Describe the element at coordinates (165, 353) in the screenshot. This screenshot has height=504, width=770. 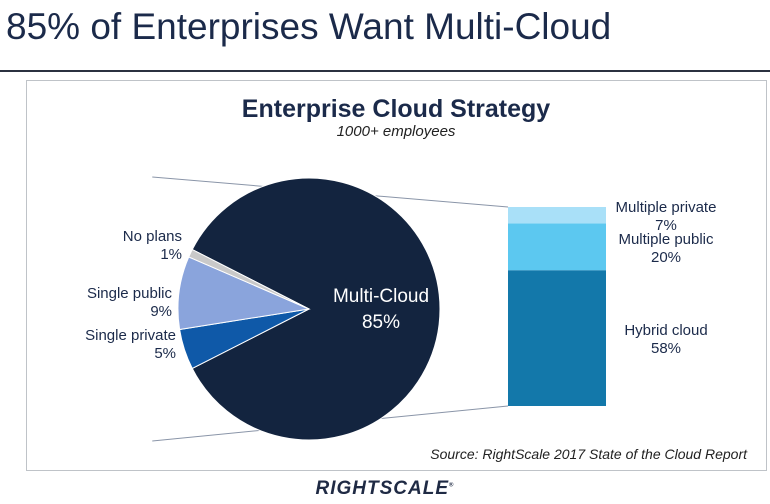
I see `pie-value-single-private: 5%` at that location.